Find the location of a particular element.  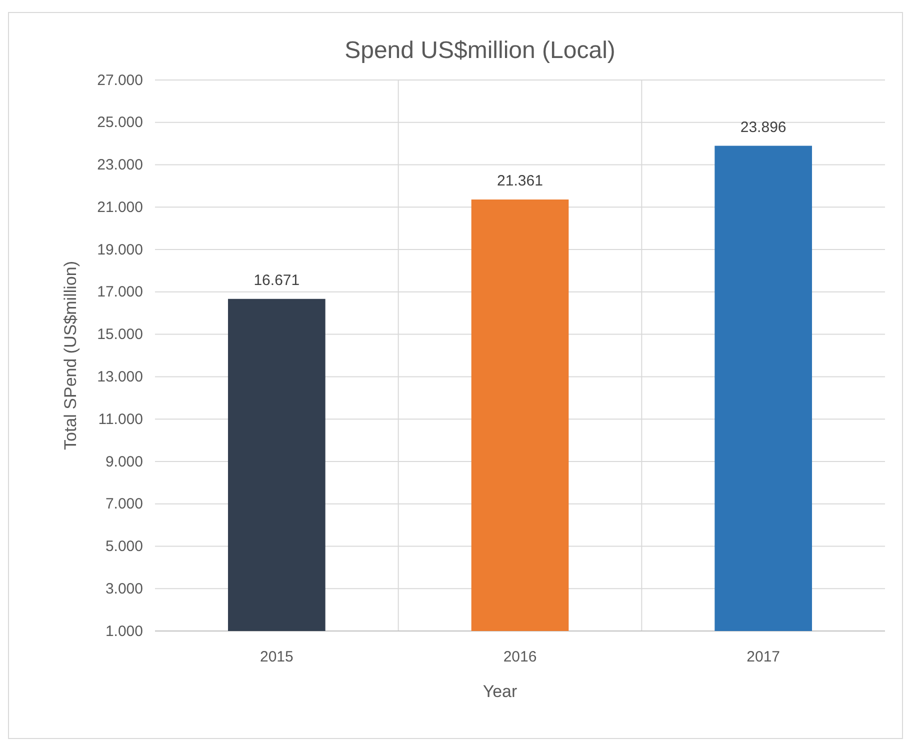

chart-title: Spend US$million (Local) is located at coordinates (480, 50).